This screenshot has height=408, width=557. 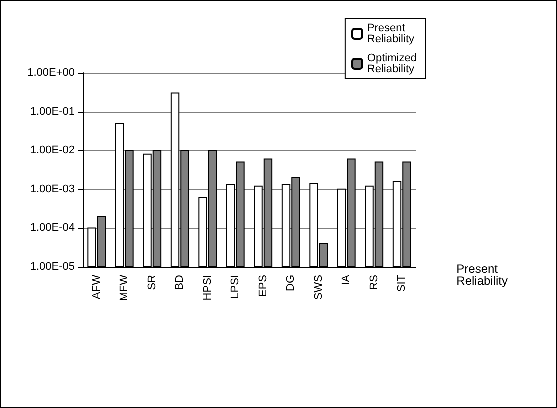 I want to click on y-tick-label: 1.00E-05, so click(x=52, y=267).